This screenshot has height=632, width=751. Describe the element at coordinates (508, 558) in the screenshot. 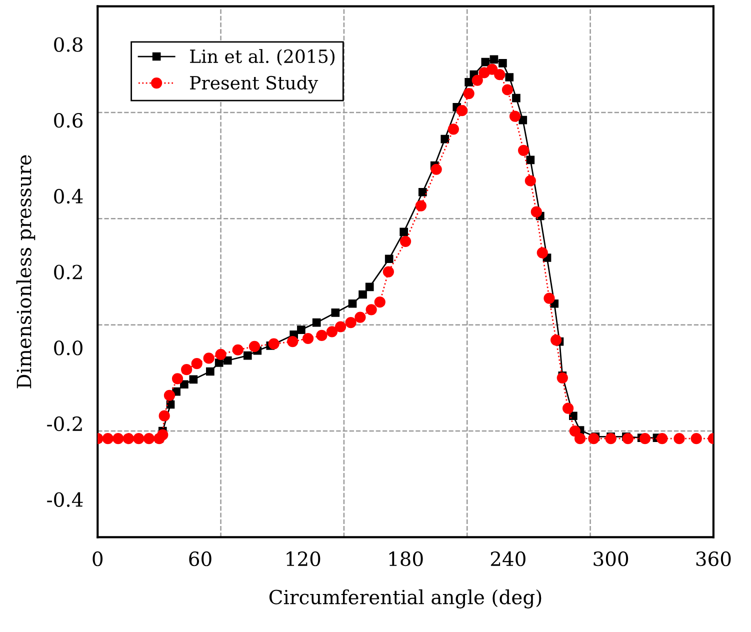

I see `x-tick-label: 240` at that location.